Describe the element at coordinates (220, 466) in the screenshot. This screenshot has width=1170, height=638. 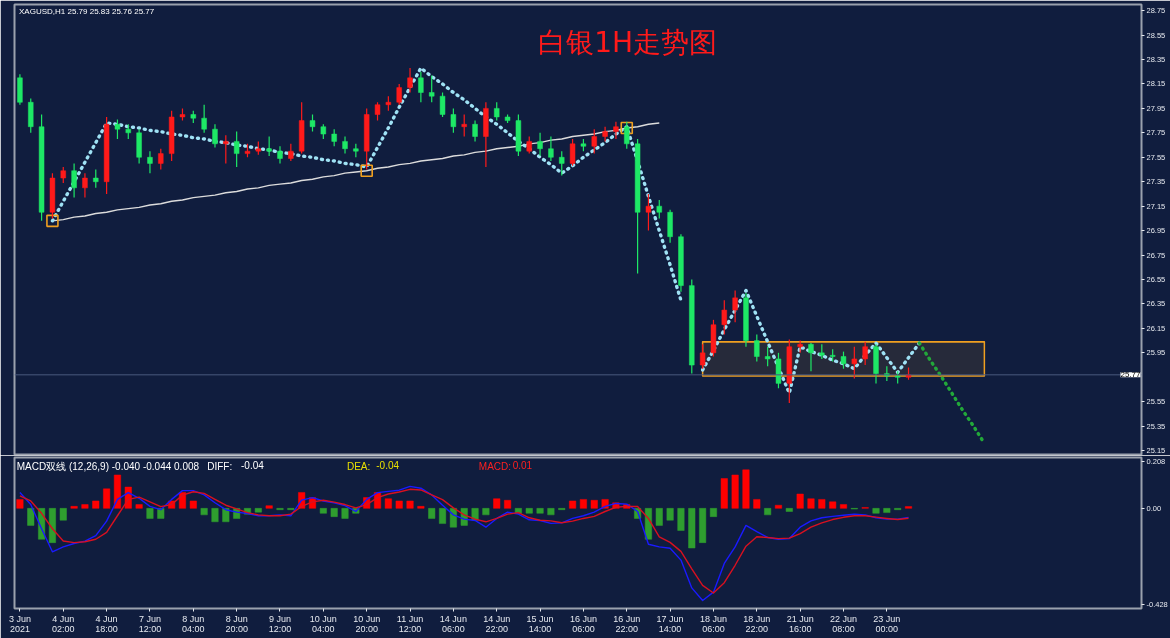
I see `annotation: DIFF:` at that location.